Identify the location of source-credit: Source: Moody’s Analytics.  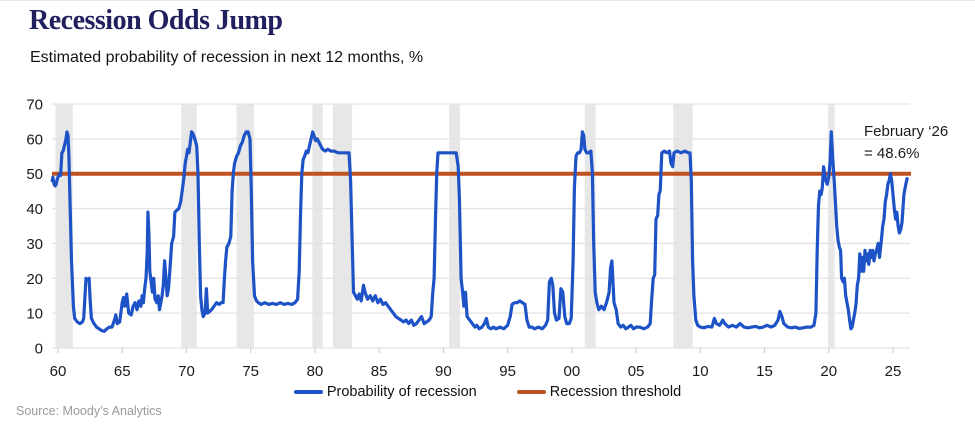
(89, 411).